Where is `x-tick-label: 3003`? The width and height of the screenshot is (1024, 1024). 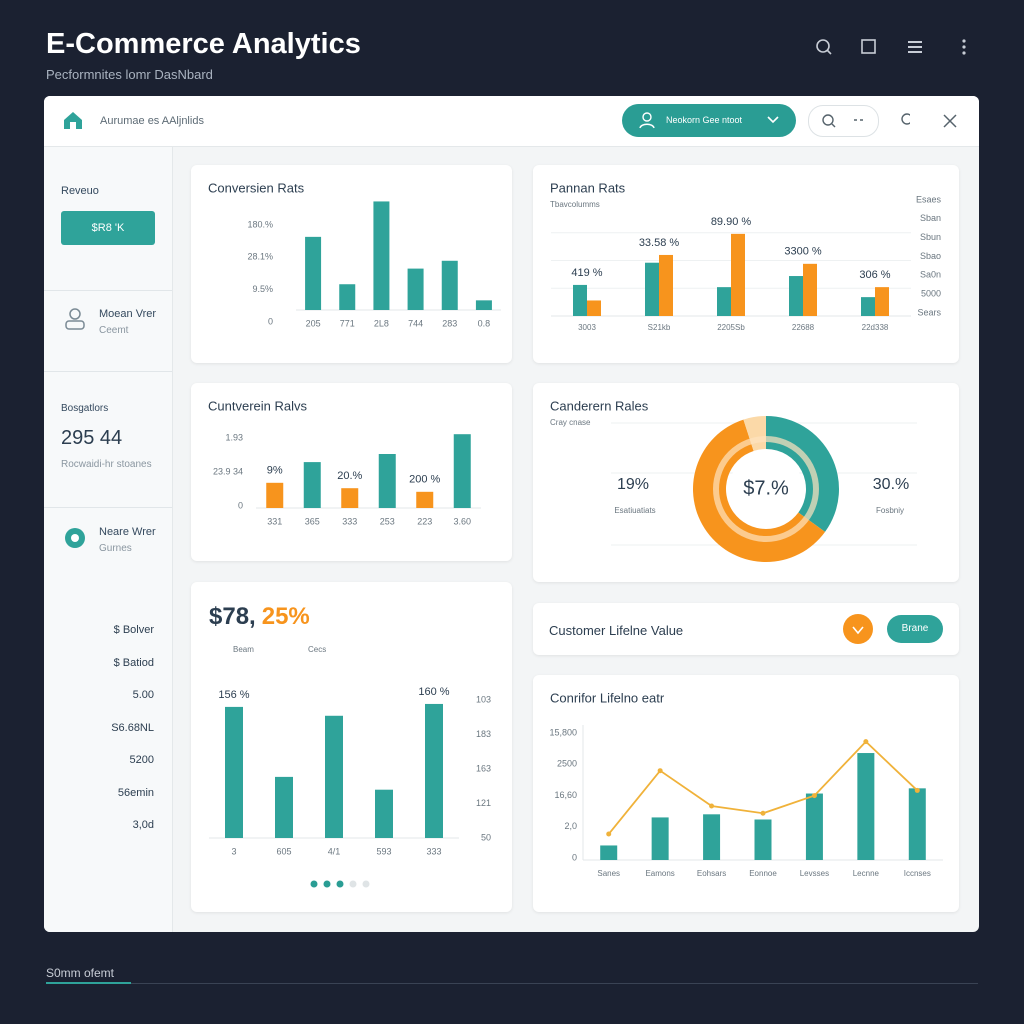
x-tick-label: 3003 is located at coordinates (587, 327).